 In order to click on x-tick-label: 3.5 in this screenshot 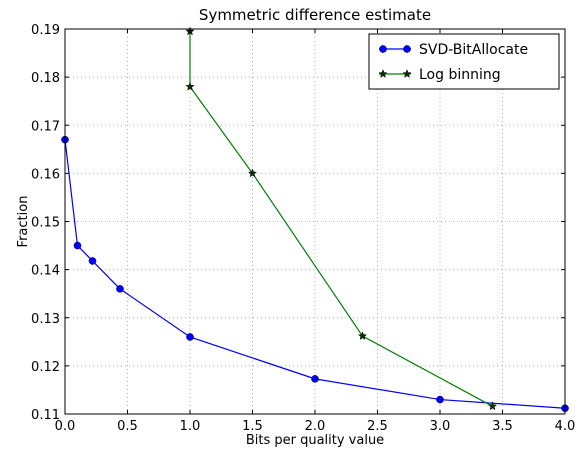, I will do `click(502, 426)`.